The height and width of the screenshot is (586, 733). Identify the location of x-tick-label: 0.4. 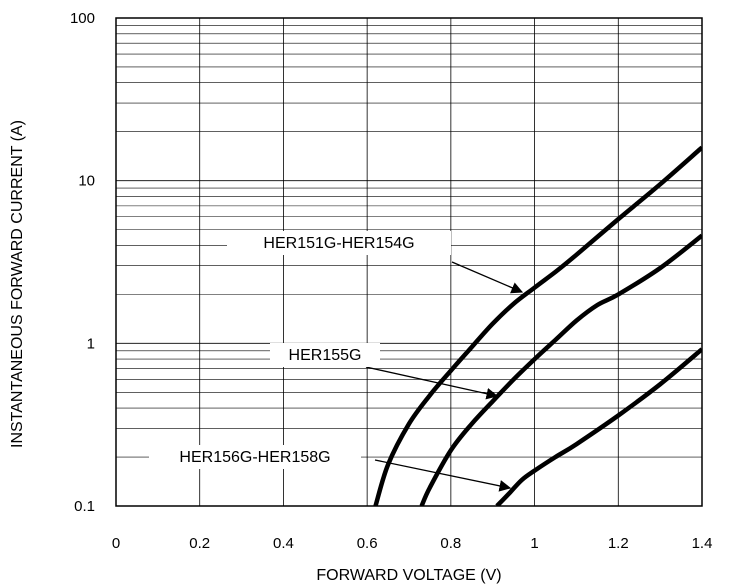
(283, 543).